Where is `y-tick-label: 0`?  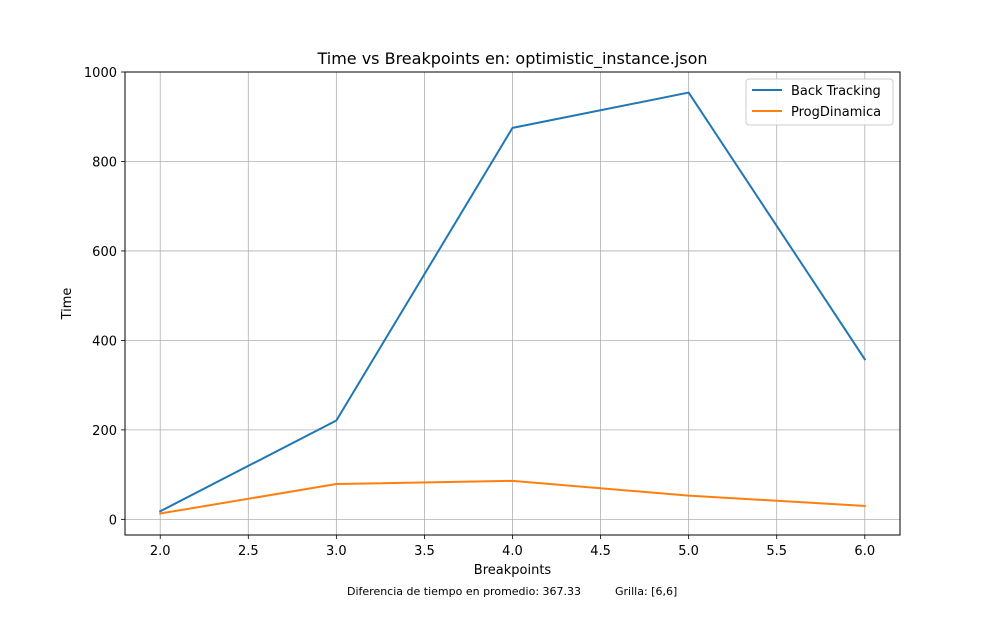
y-tick-label: 0 is located at coordinates (113, 520).